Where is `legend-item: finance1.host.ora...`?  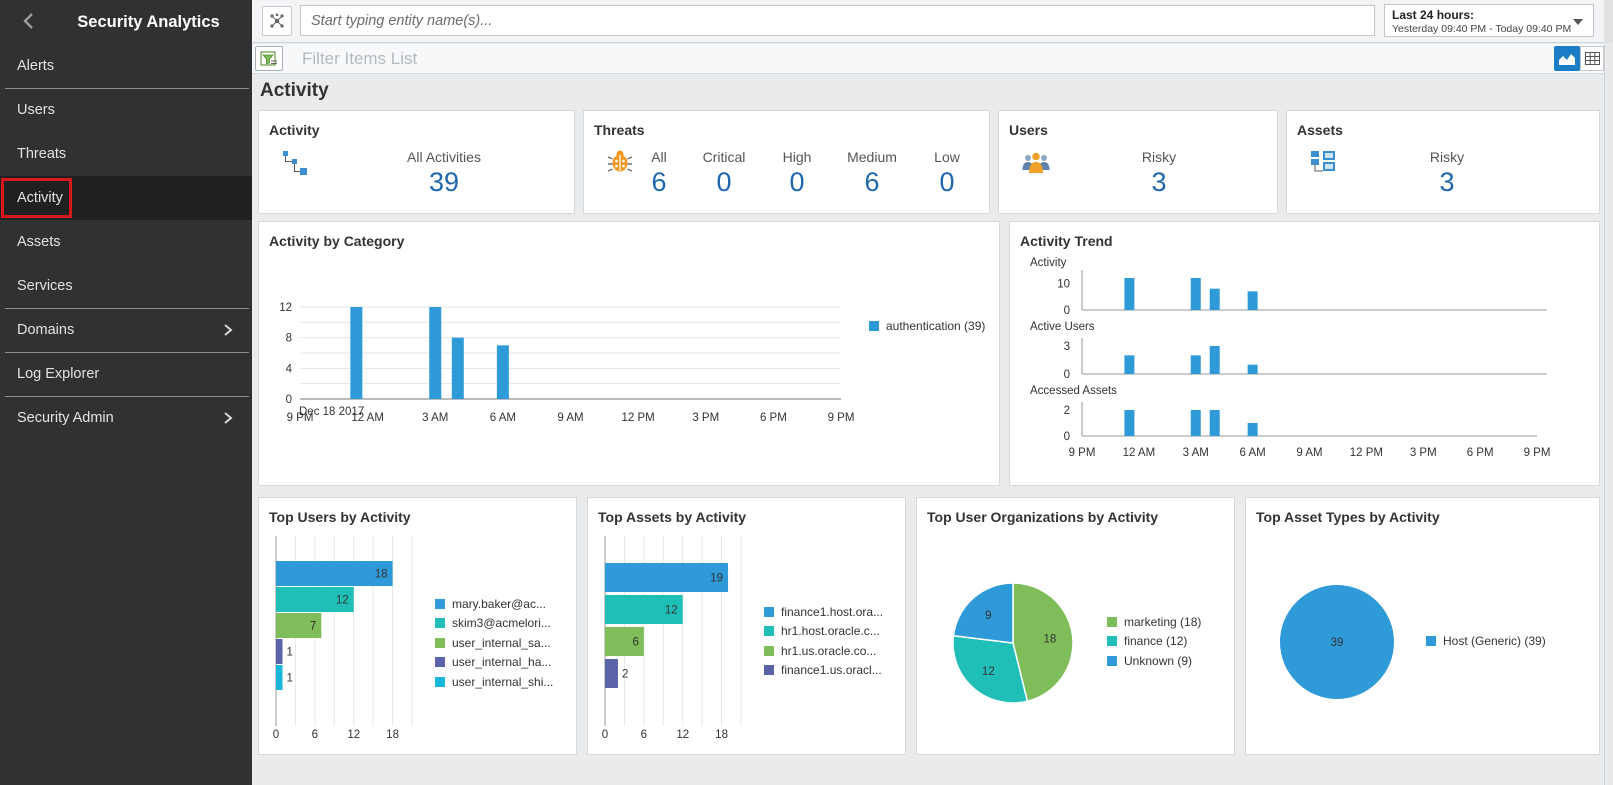
legend-item: finance1.host.ora... is located at coordinates (823, 612).